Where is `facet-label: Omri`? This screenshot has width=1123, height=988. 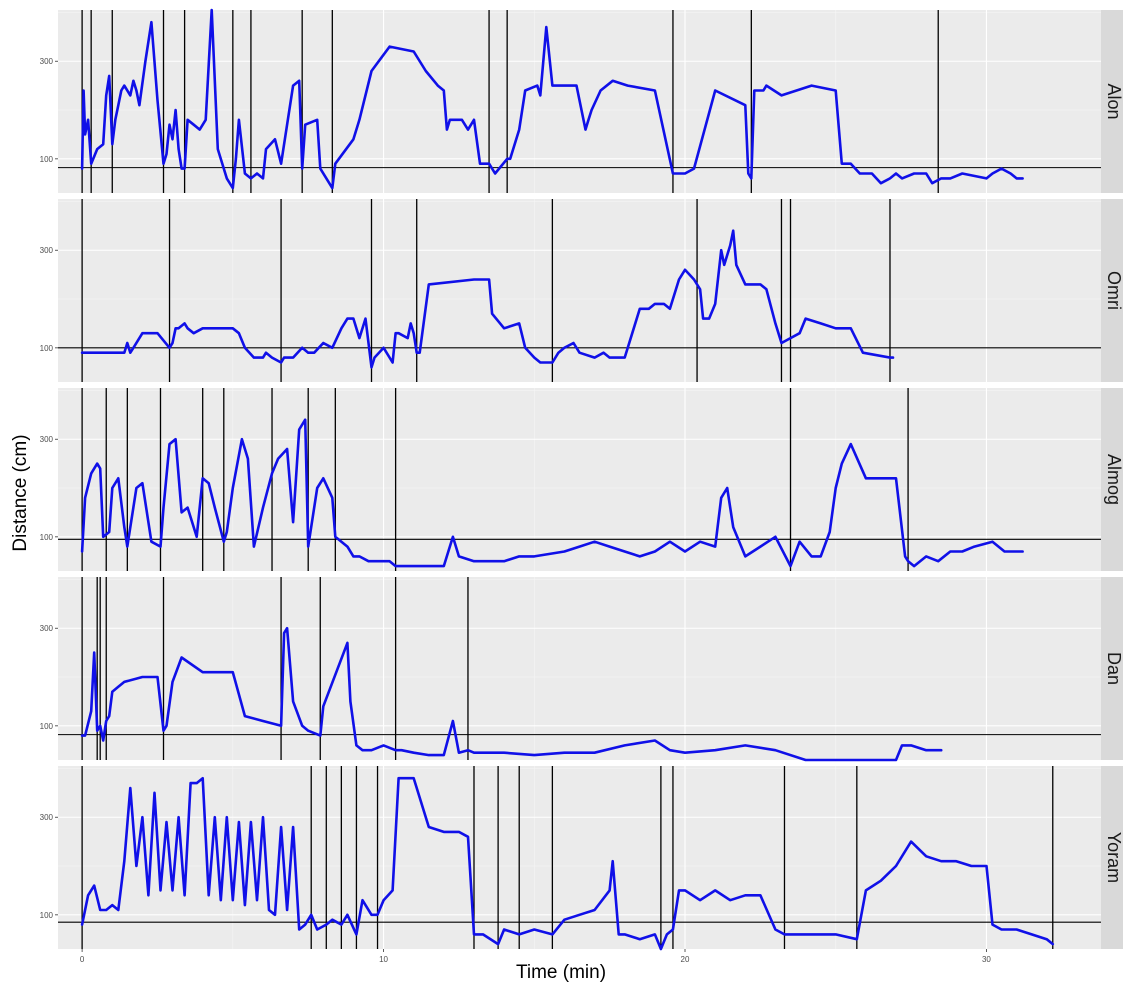
facet-label: Omri is located at coordinates (1113, 290).